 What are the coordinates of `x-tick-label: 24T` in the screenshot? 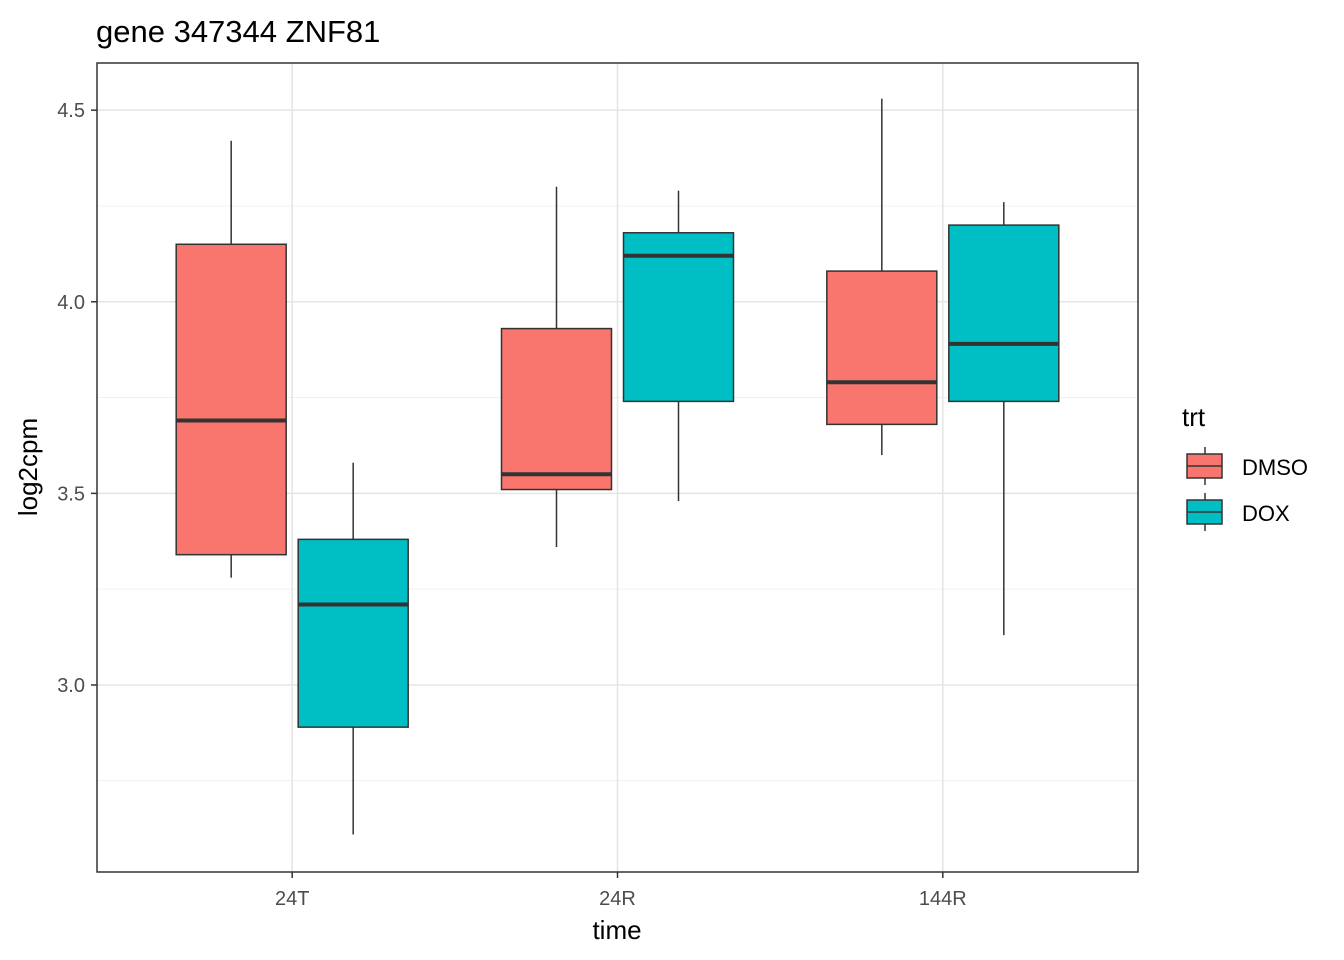 It's located at (292, 899).